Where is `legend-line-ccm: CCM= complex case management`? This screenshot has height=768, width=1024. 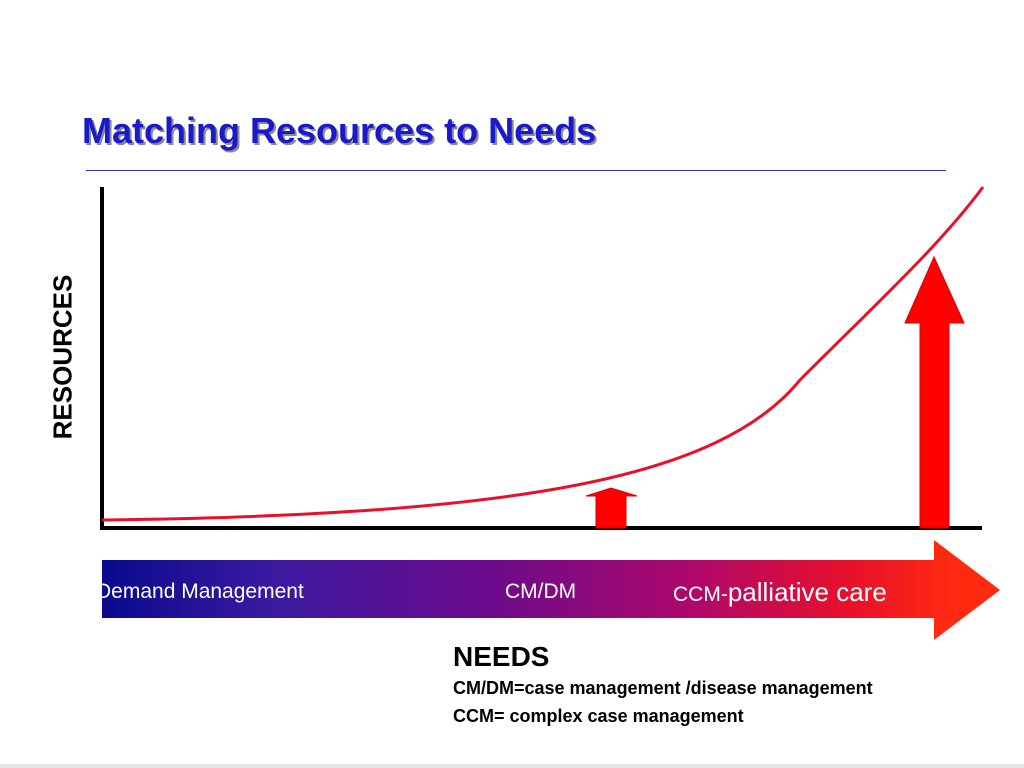
legend-line-ccm: CCM= complex case management is located at coordinates (598, 716).